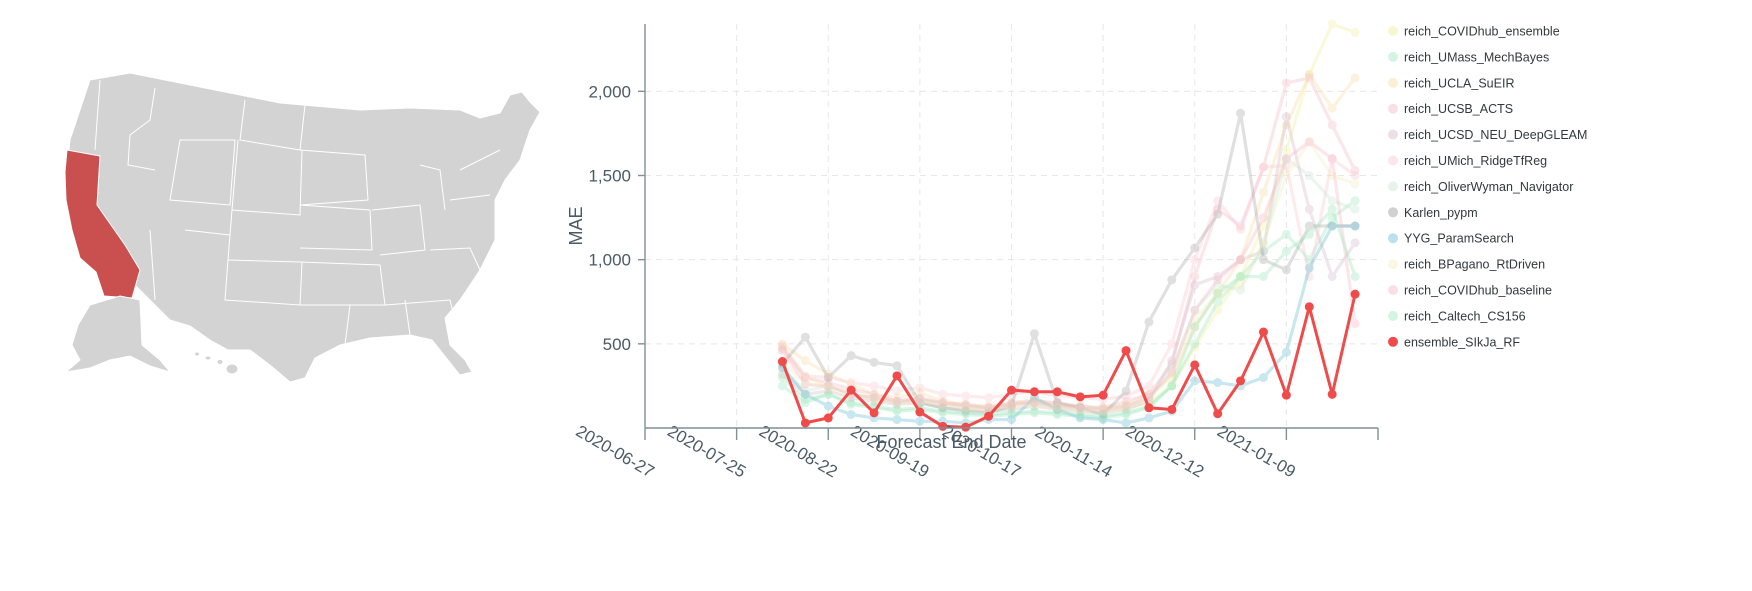  I want to click on series-line, so click(1069, 279).